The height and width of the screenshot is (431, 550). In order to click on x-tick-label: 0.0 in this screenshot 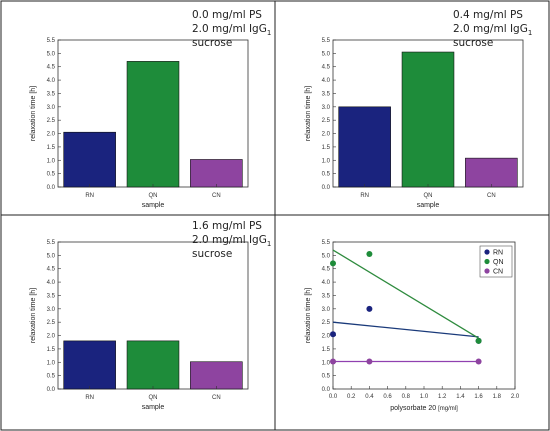, I will do `click(333, 397)`.